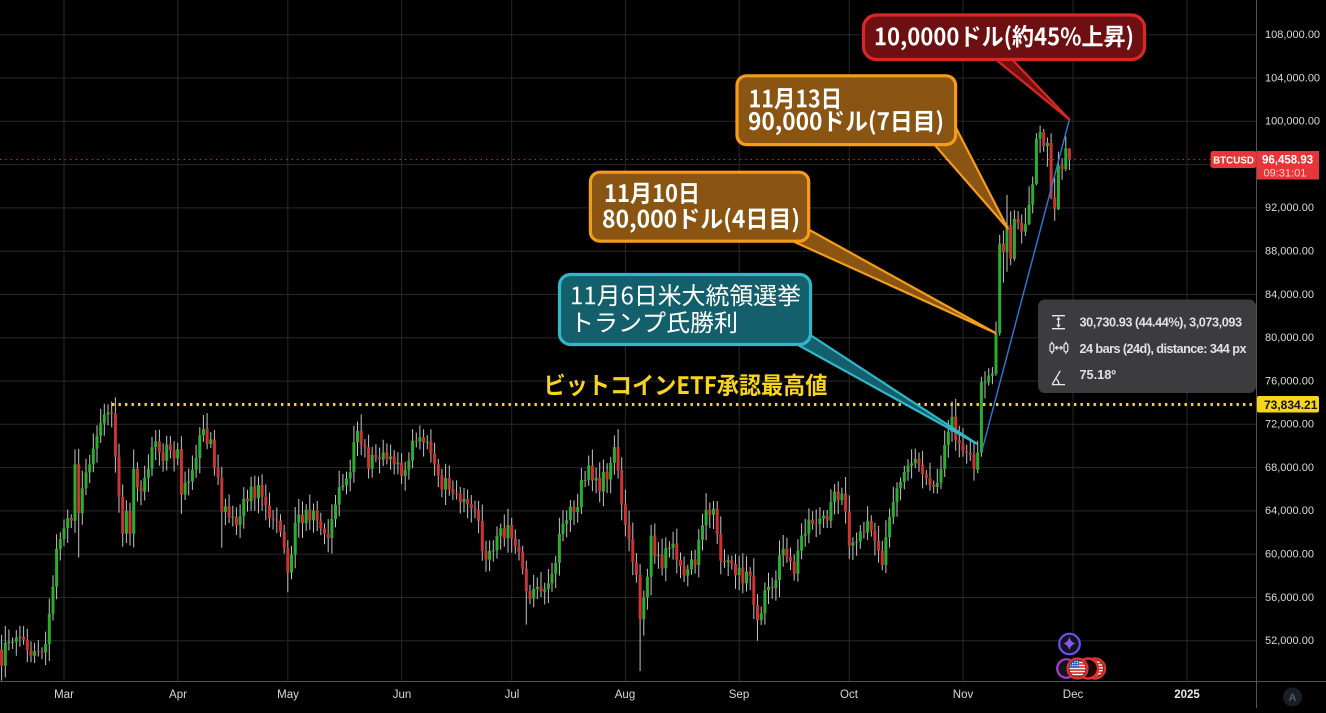 Image resolution: width=1326 pixels, height=713 pixels. What do you see at coordinates (1161, 322) in the screenshot?
I see `svg-text: 30,730.93 (44.44%), 3,073,093` at bounding box center [1161, 322].